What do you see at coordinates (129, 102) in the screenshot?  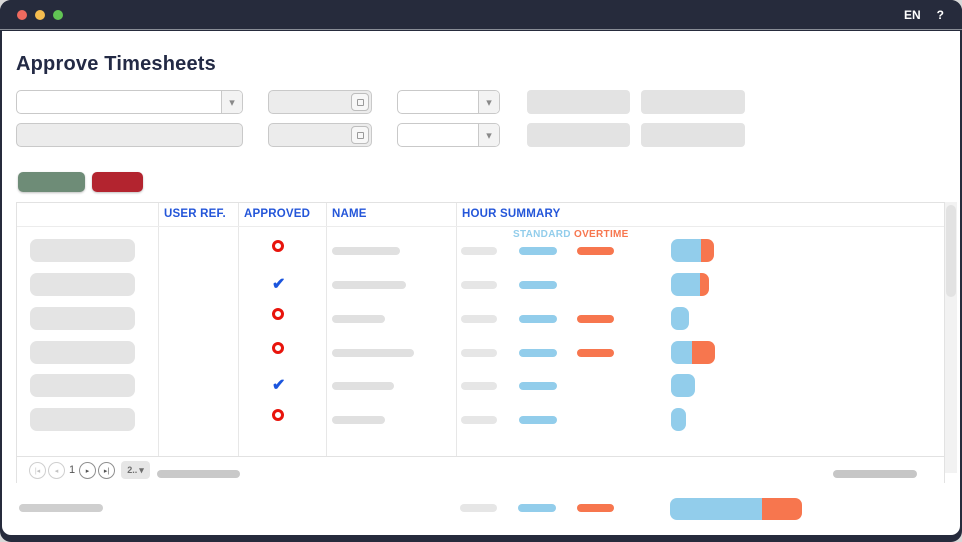 I see `filter-dropdown-1: ▾` at bounding box center [129, 102].